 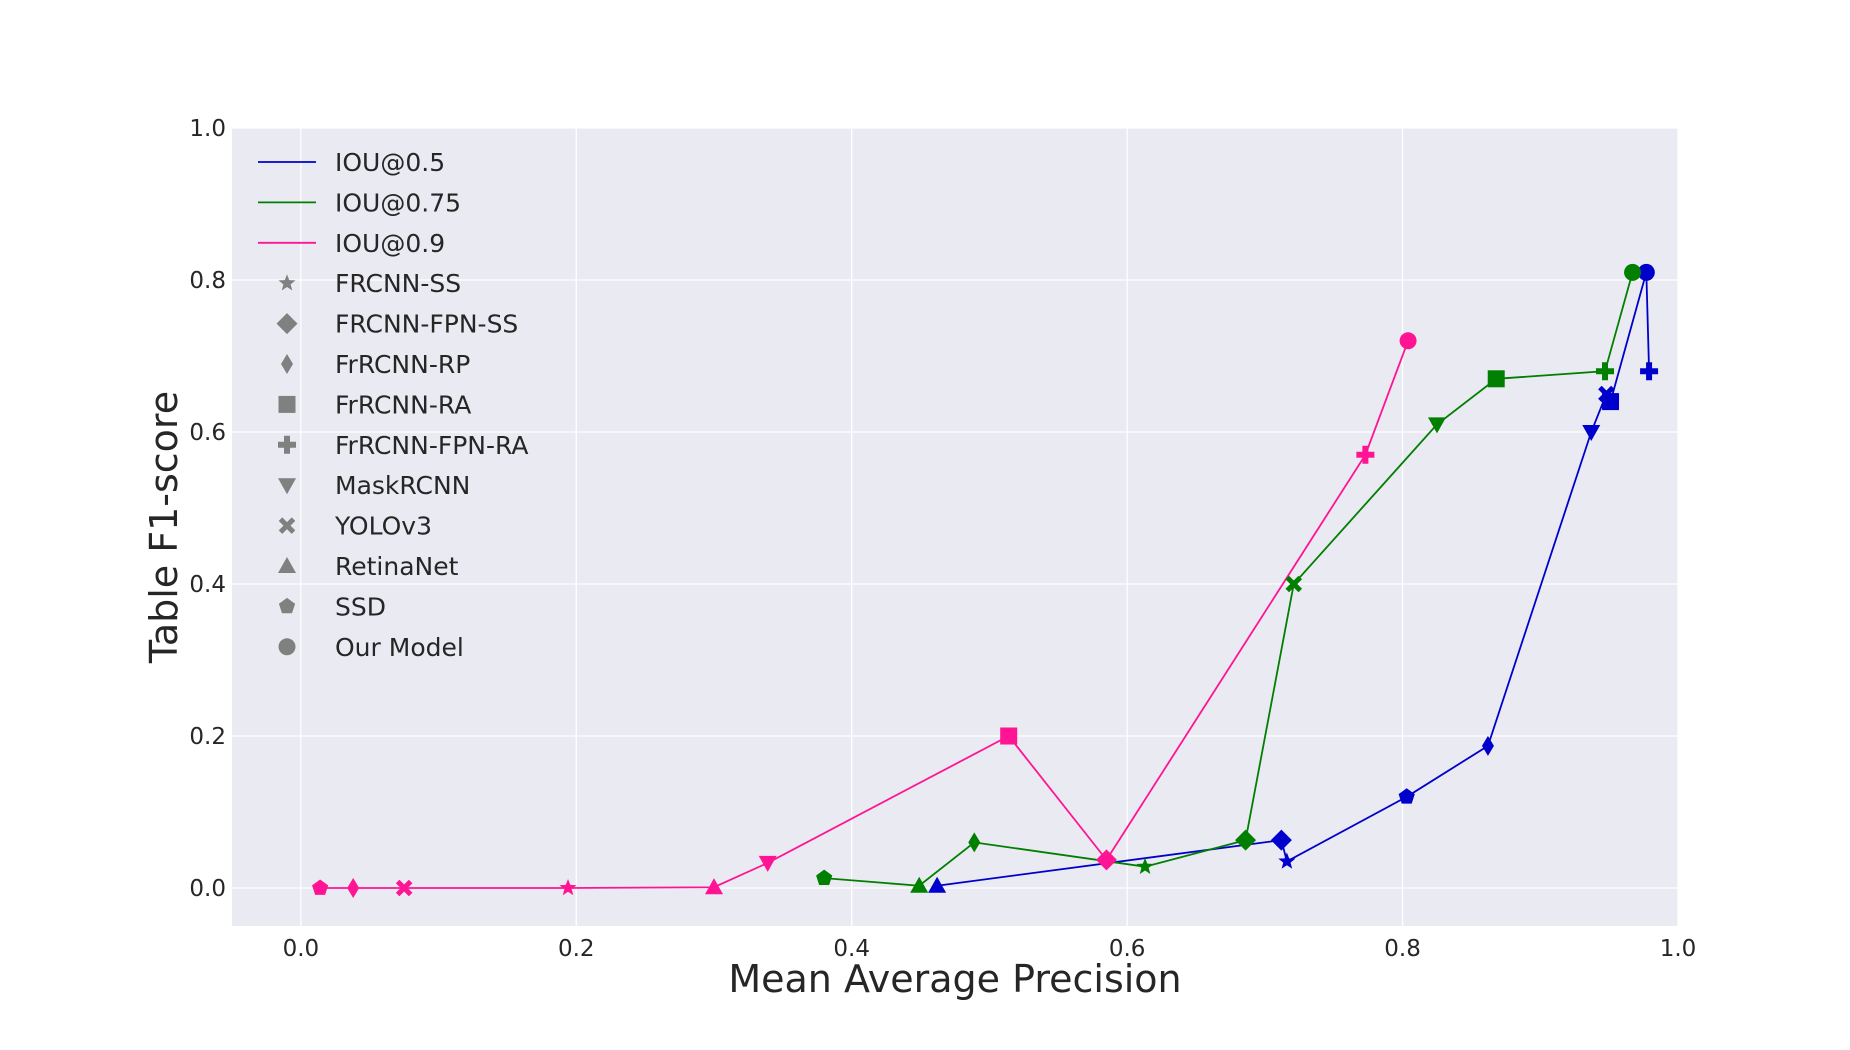 What do you see at coordinates (207, 585) in the screenshot?
I see `y-tick-label: 0.4` at bounding box center [207, 585].